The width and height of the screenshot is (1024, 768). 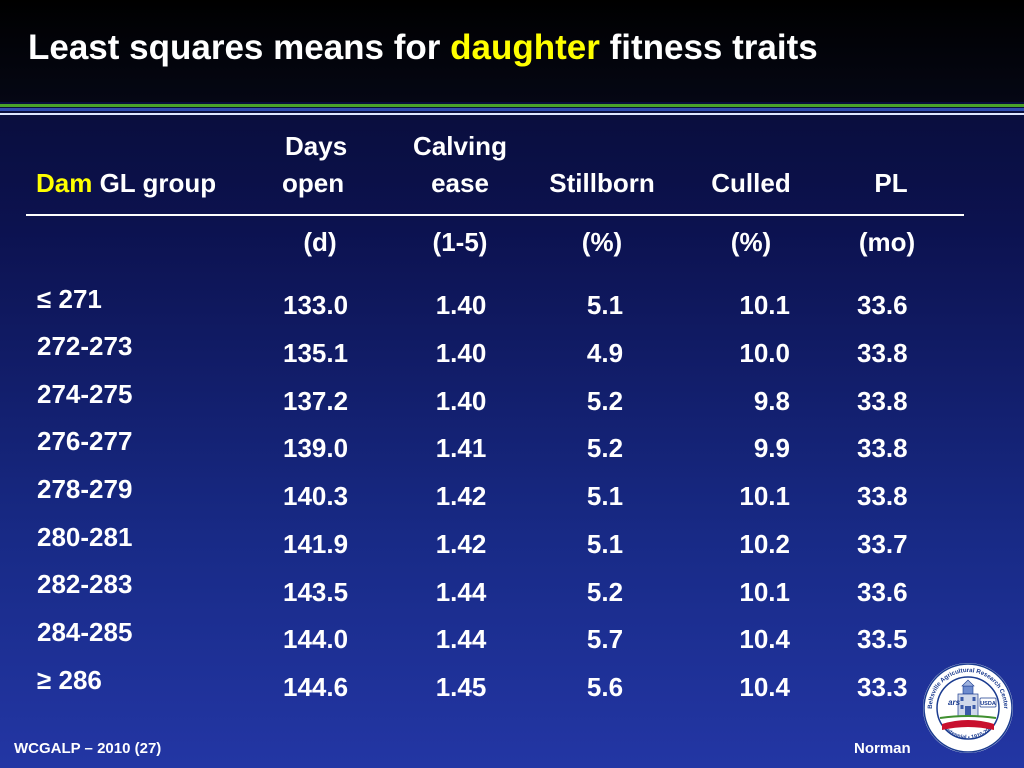 I want to click on group-label: 280-281, so click(x=85, y=537).